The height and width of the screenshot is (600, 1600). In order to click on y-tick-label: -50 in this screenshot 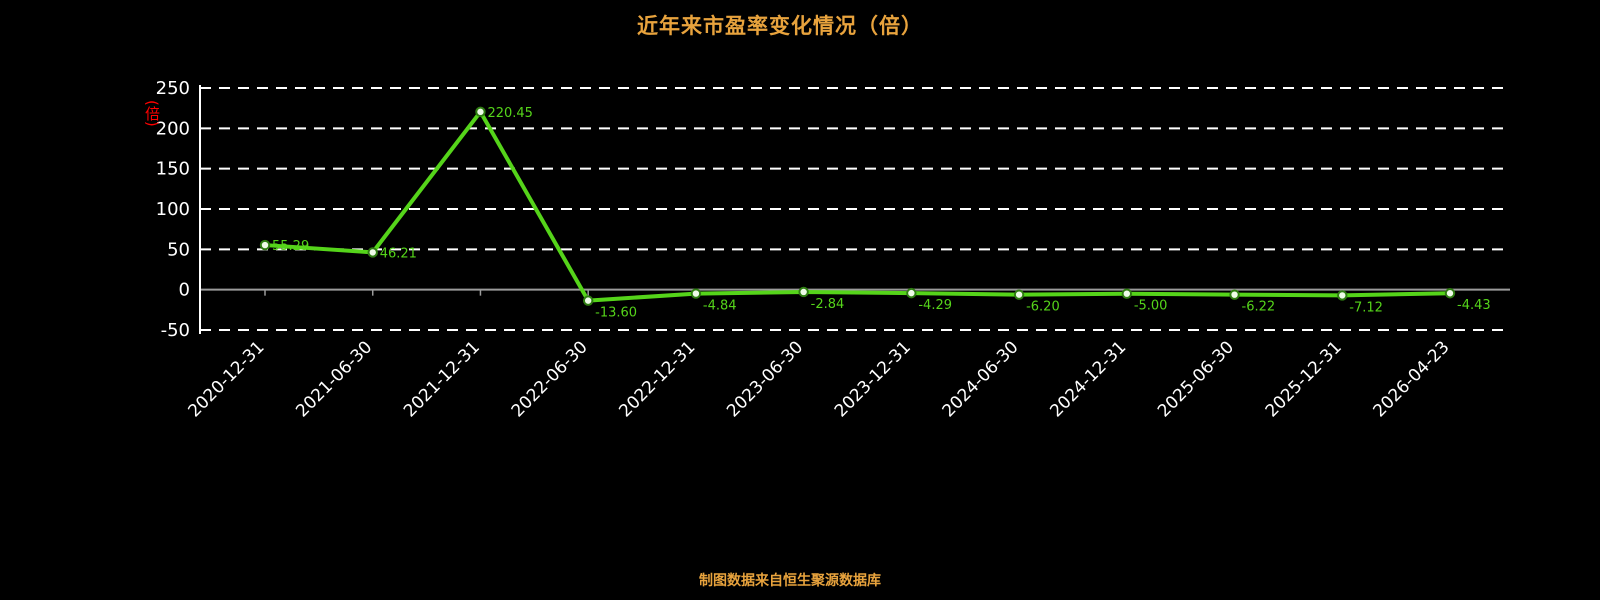, I will do `click(175, 330)`.